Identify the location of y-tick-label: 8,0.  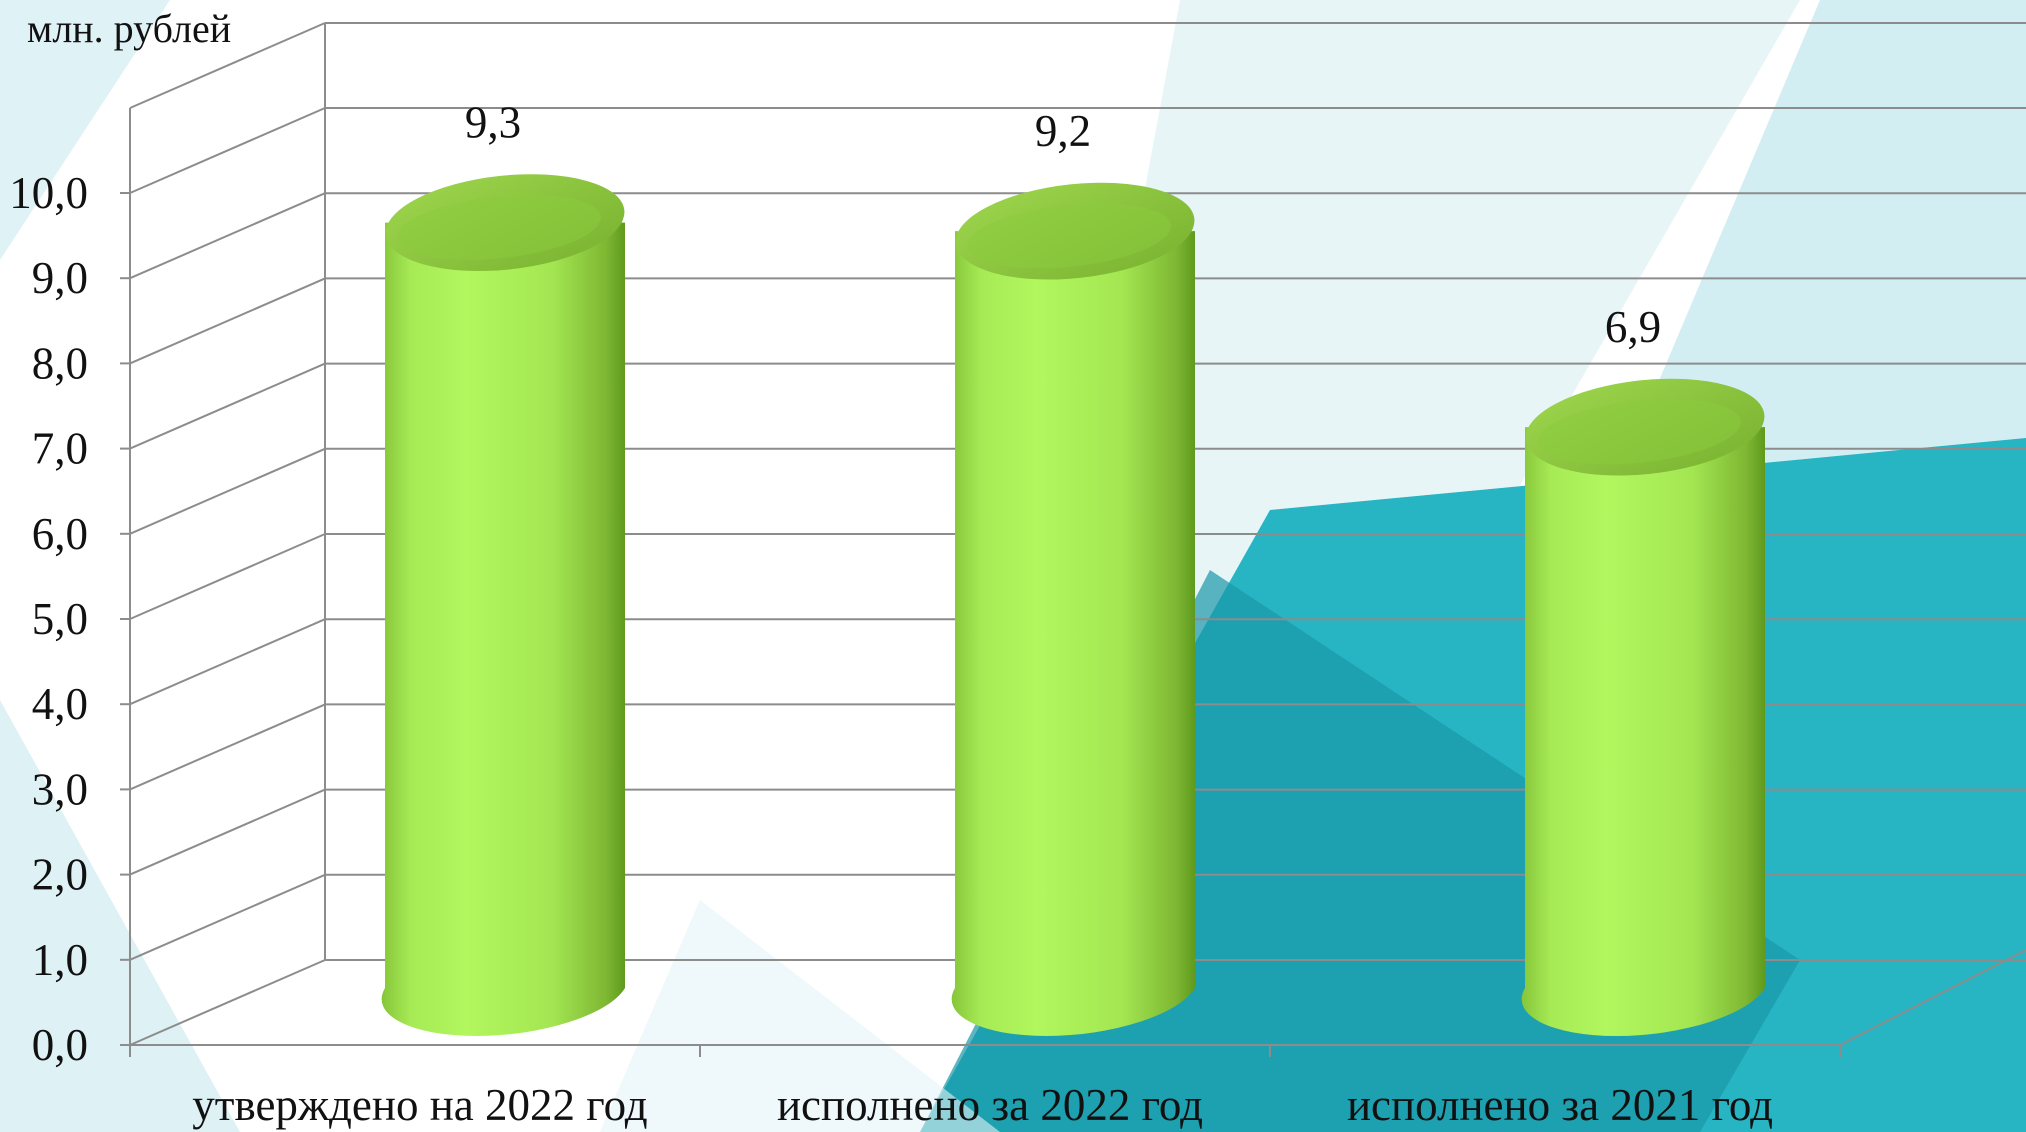
(60, 363).